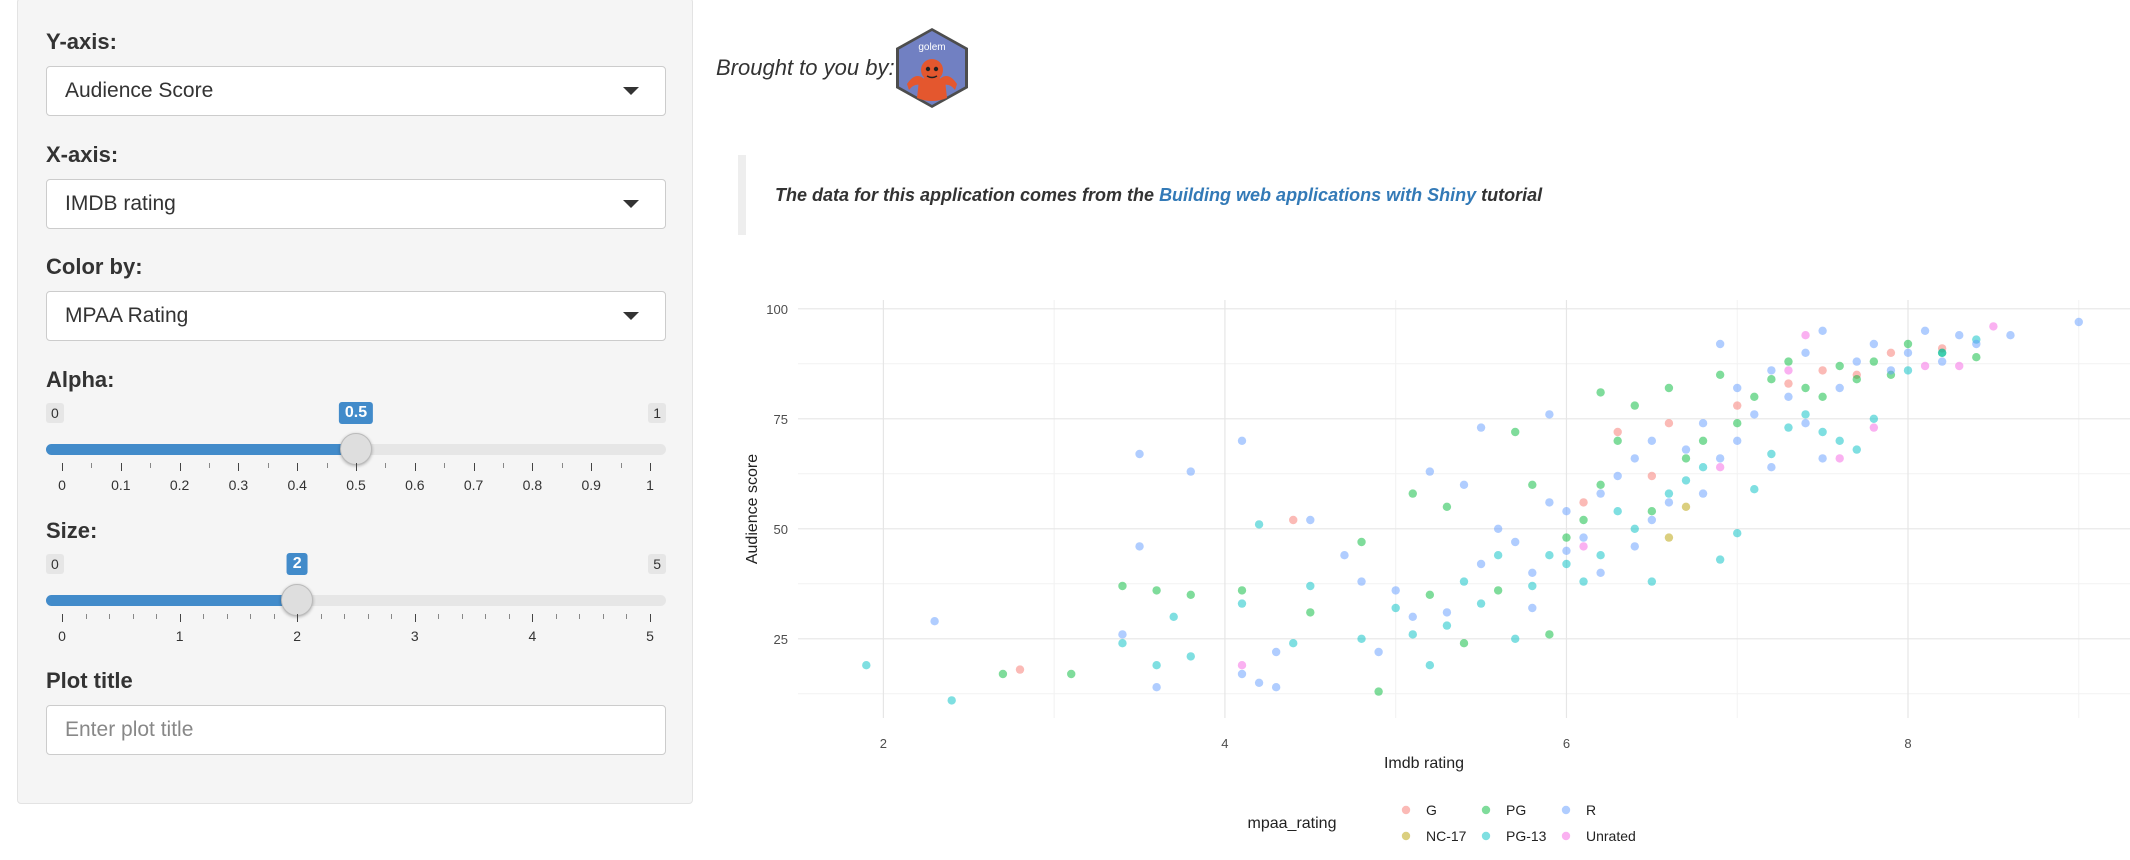 Image resolution: width=2130 pixels, height=860 pixels. I want to click on y-axis-select-value: Audience Score, so click(139, 90).